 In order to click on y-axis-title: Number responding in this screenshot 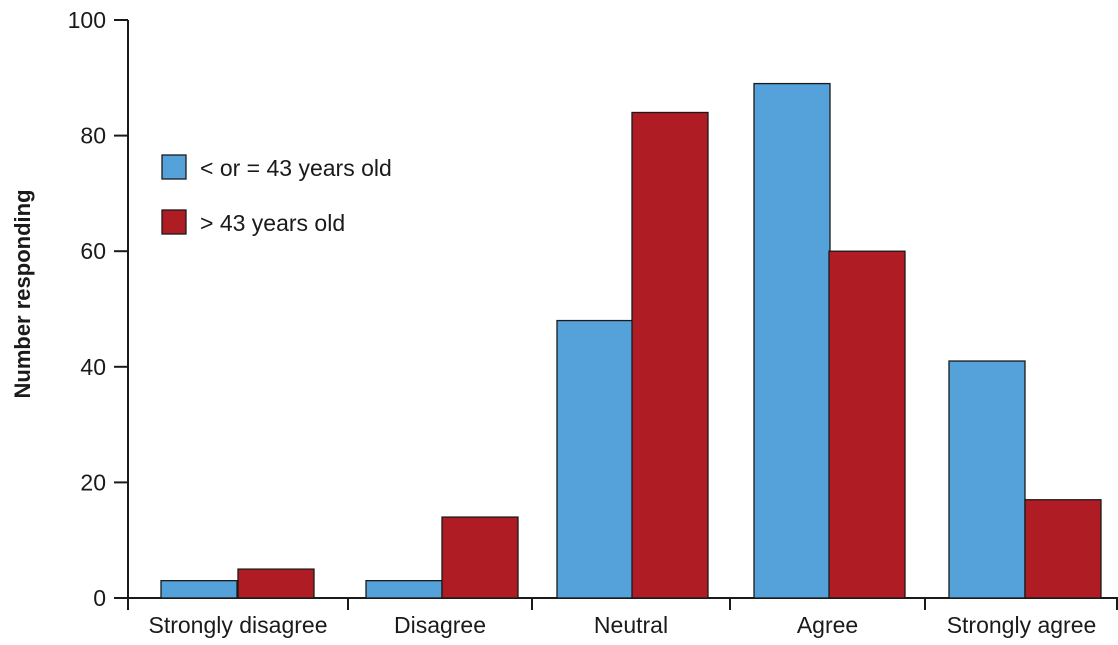, I will do `click(22, 293)`.